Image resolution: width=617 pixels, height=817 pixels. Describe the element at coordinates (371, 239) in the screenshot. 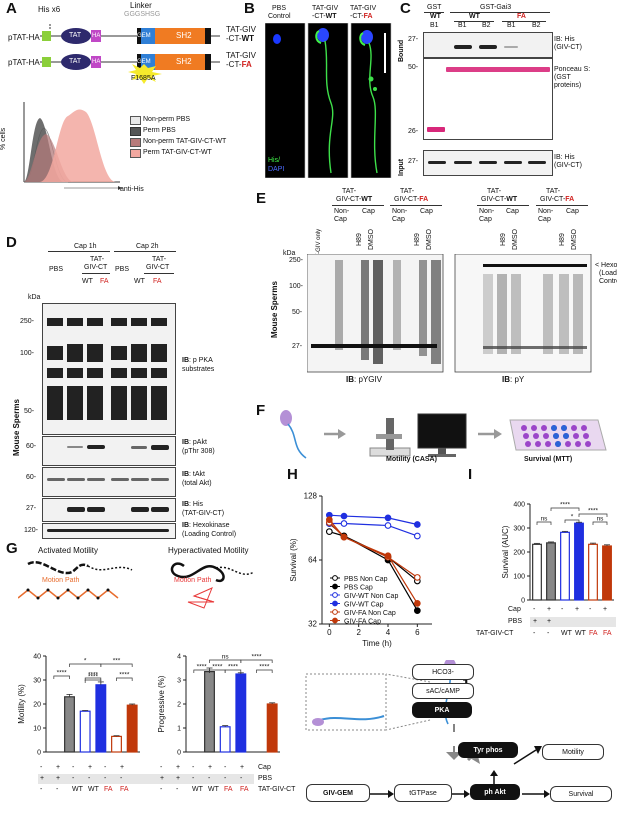

I see `e-dmso-1: DMSO` at that location.